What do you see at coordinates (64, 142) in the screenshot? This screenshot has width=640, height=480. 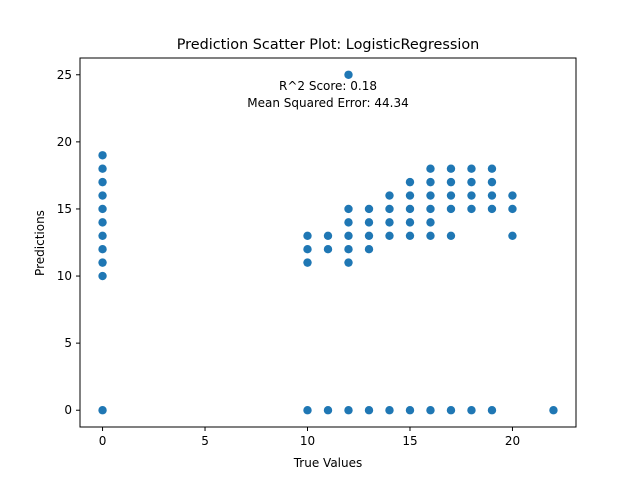 I see `y-tick-label: 20` at bounding box center [64, 142].